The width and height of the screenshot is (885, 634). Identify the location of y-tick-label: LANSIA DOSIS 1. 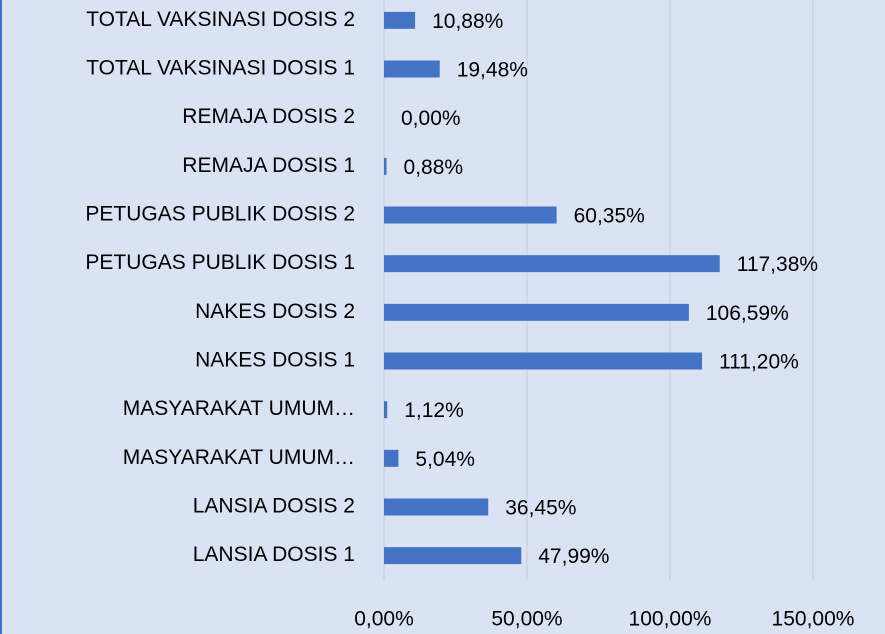
(274, 554).